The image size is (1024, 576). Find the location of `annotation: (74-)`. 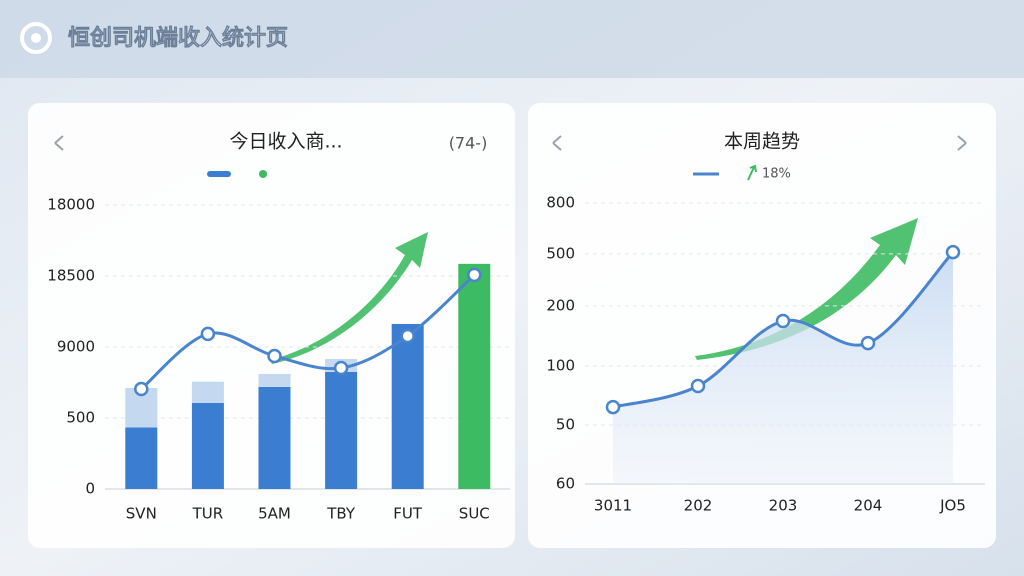

annotation: (74-) is located at coordinates (468, 143).